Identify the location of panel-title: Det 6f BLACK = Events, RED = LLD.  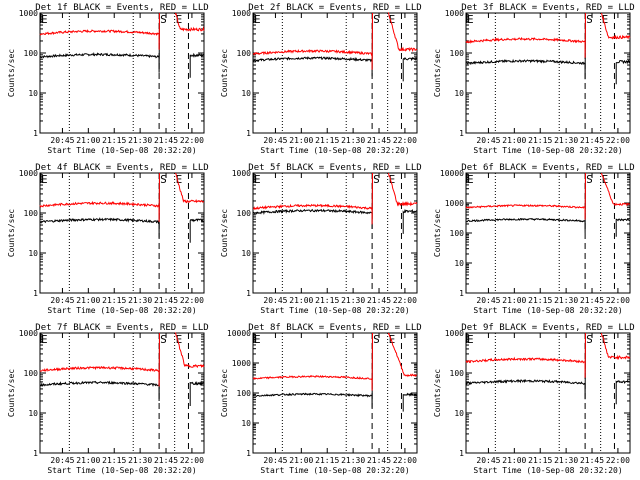
(547, 168).